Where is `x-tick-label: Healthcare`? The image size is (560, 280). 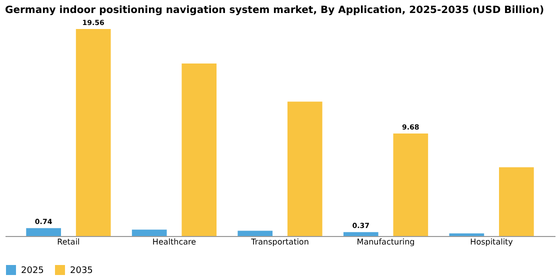 x-tick-label: Healthcare is located at coordinates (174, 242).